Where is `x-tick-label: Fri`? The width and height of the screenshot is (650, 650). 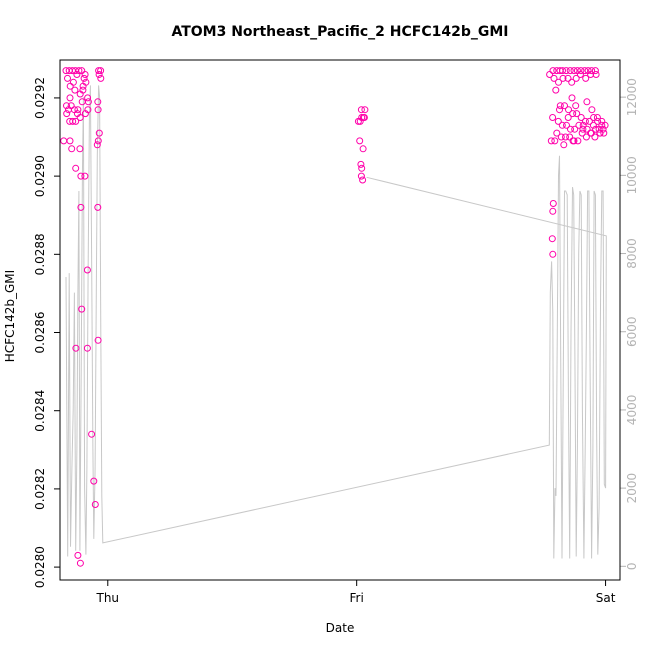
x-tick-label: Fri is located at coordinates (357, 598).